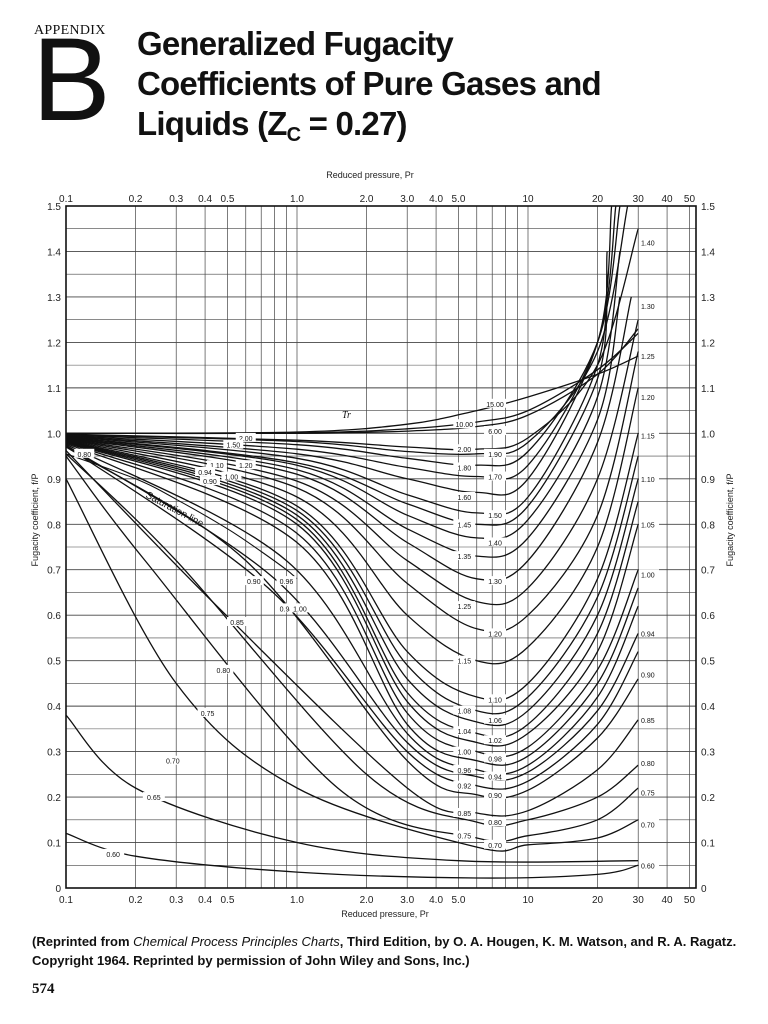  What do you see at coordinates (495, 455) in the screenshot?
I see `curve-label: 1.90` at bounding box center [495, 455].